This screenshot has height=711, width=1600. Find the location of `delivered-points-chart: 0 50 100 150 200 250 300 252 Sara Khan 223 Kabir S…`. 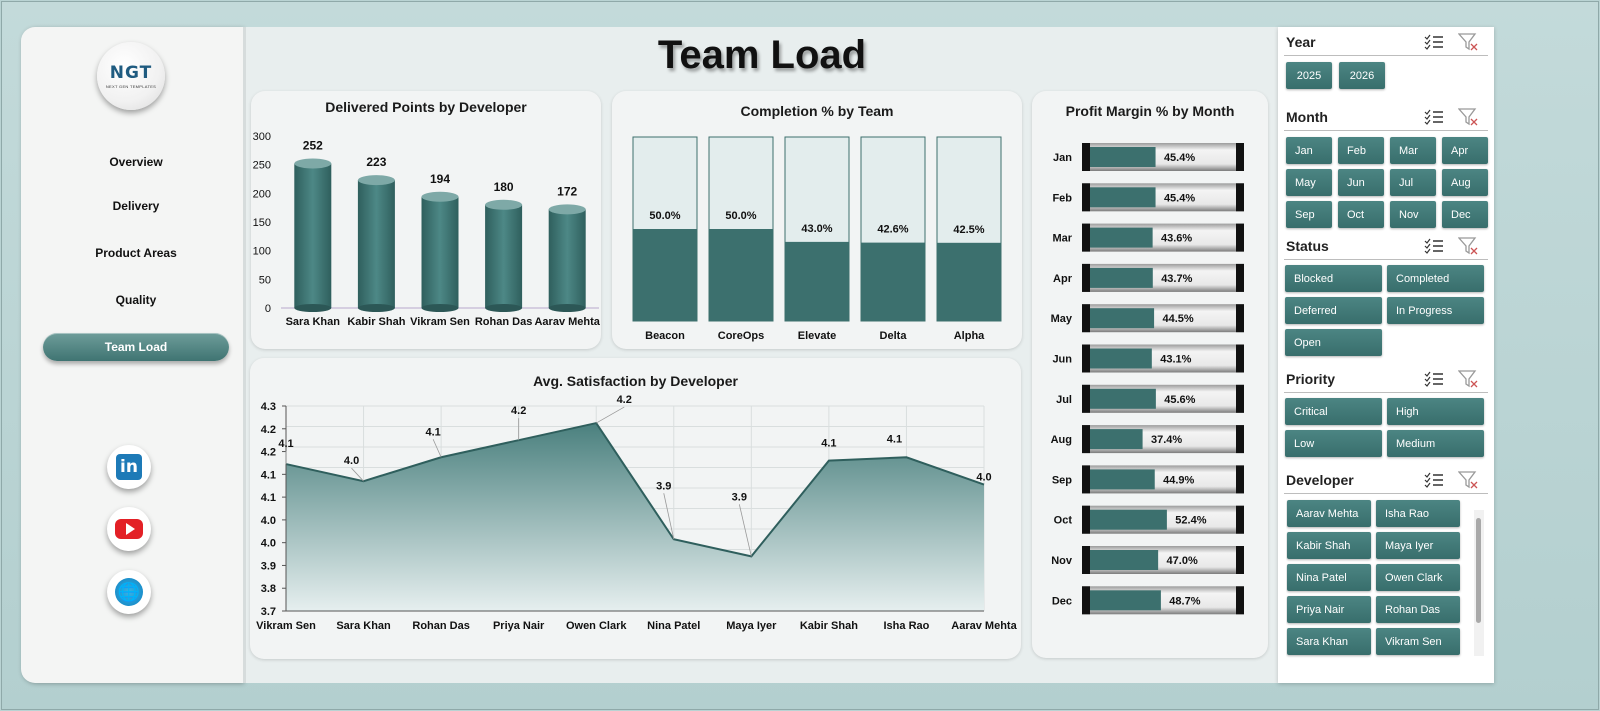

delivered-points-chart: 0 50 100 150 200 250 300 252 Sara Khan 223 Kabir S… is located at coordinates (427, 229).